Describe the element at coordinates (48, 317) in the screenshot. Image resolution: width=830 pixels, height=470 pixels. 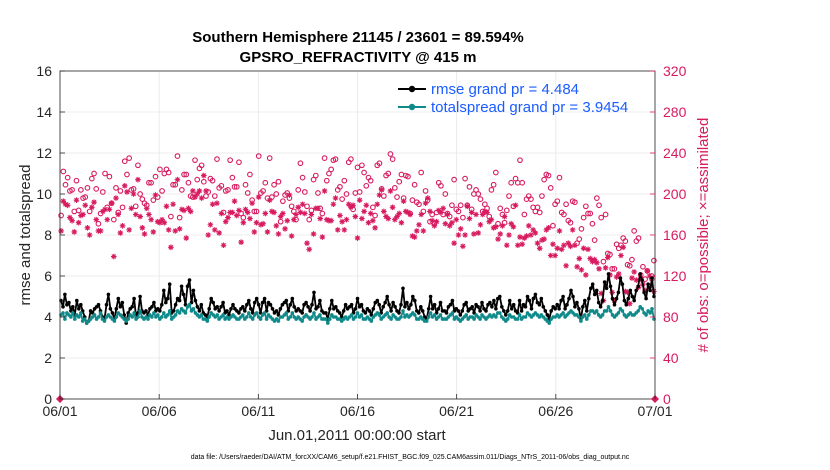
I see `y-tick-label: 4` at that location.